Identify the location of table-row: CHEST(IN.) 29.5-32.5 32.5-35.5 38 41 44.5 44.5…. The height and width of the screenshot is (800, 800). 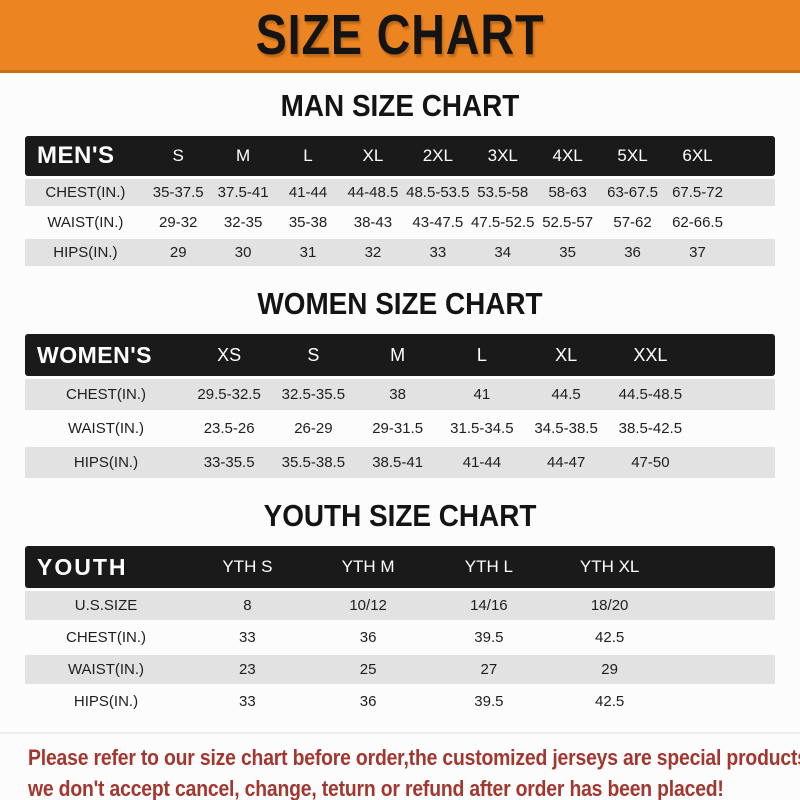
(400, 394).